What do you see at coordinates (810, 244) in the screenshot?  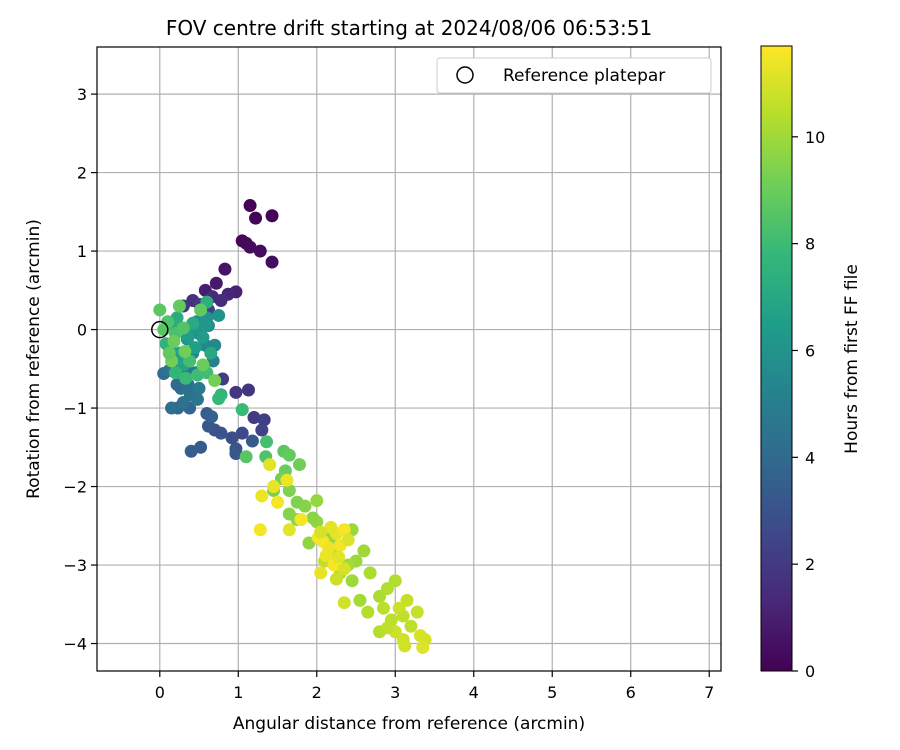 I see `colorbar-tick-label: 8` at bounding box center [810, 244].